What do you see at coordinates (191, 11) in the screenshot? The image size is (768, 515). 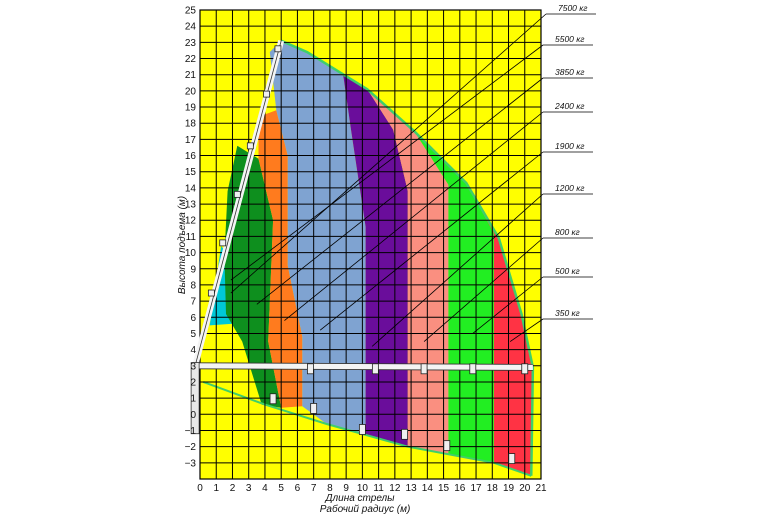 I see `y-tick-28: 25` at bounding box center [191, 11].